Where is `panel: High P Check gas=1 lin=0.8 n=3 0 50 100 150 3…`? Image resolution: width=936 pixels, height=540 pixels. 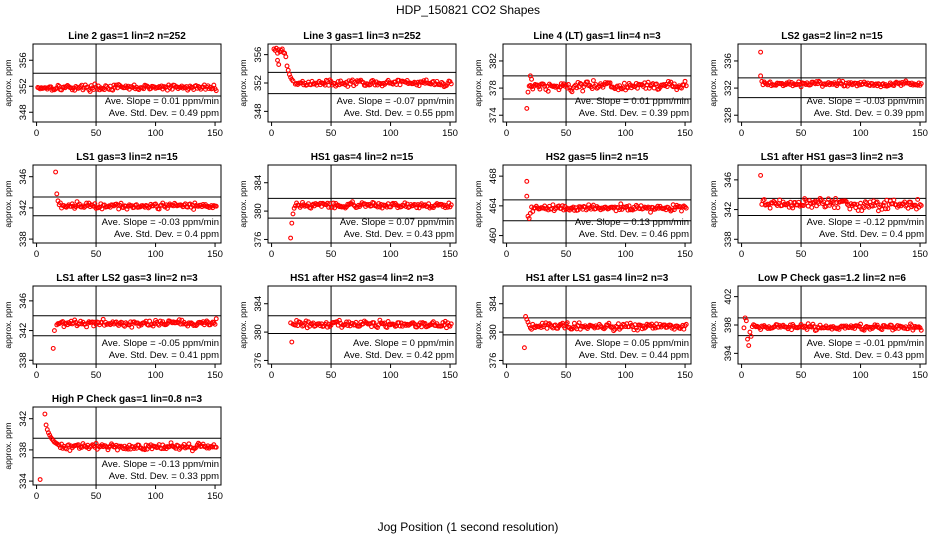 panel: High P Check gas=1 lin=0.8 n=3 0 50 100 150 3… is located at coordinates (113, 448).